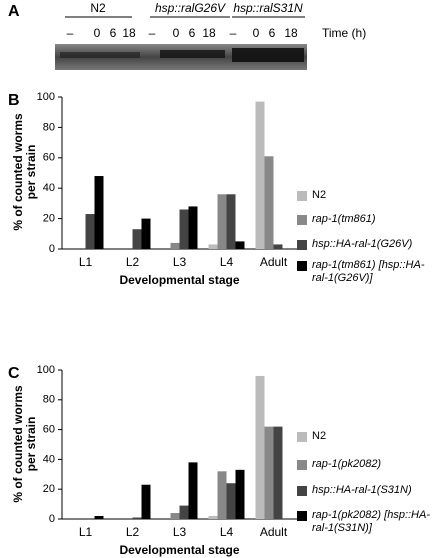  I want to click on legend-label: rap-1(tm861) [hsp::HA-ral-1(G26V)], so click(368, 271).